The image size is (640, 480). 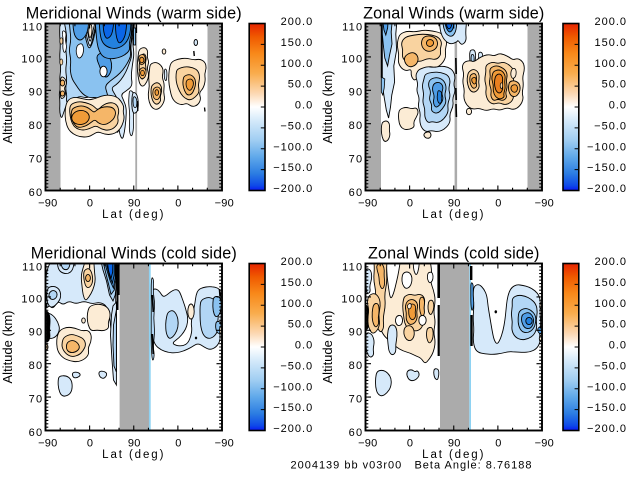 What do you see at coordinates (453, 254) in the screenshot?
I see `svg-text: Zonal Winds (cold side)` at bounding box center [453, 254].